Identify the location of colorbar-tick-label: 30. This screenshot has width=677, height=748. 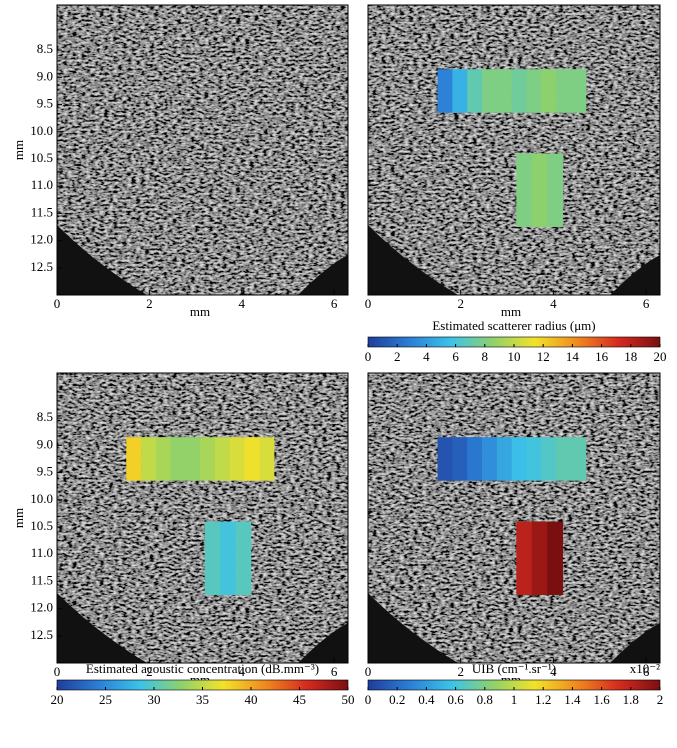
(154, 699).